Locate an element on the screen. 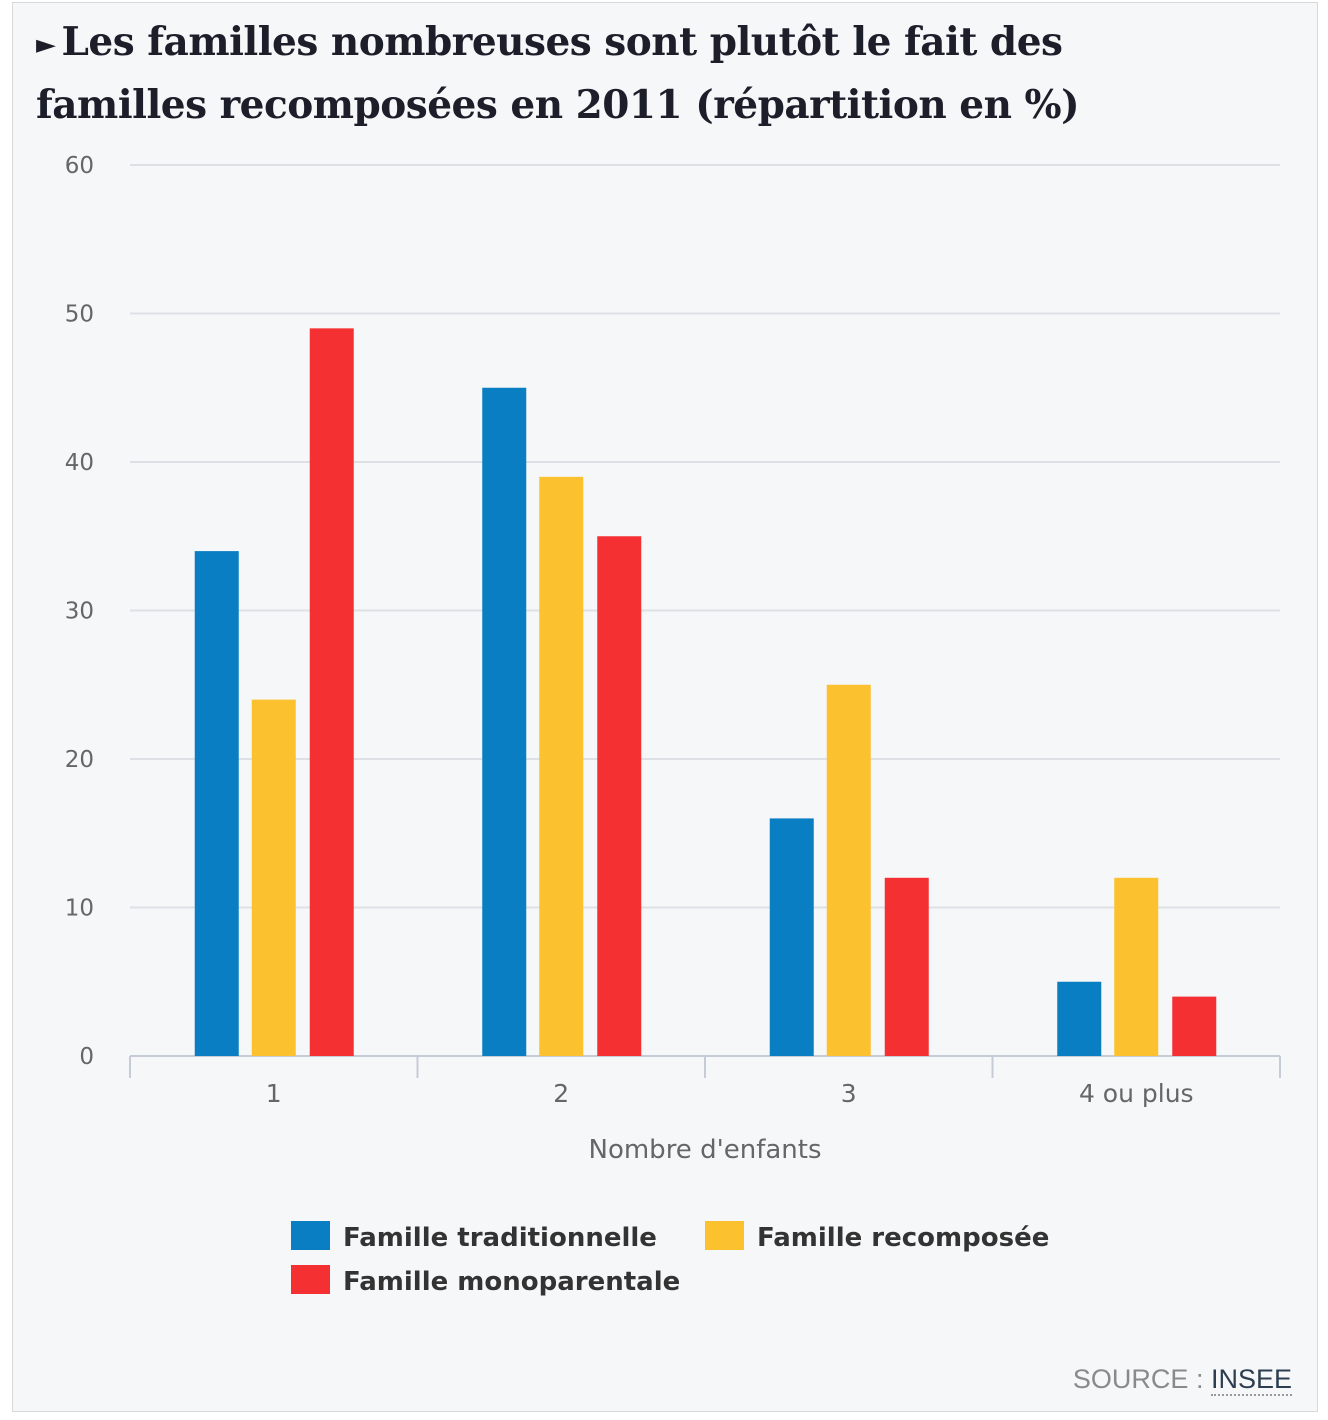  y-tick-label: 40 is located at coordinates (79, 463).